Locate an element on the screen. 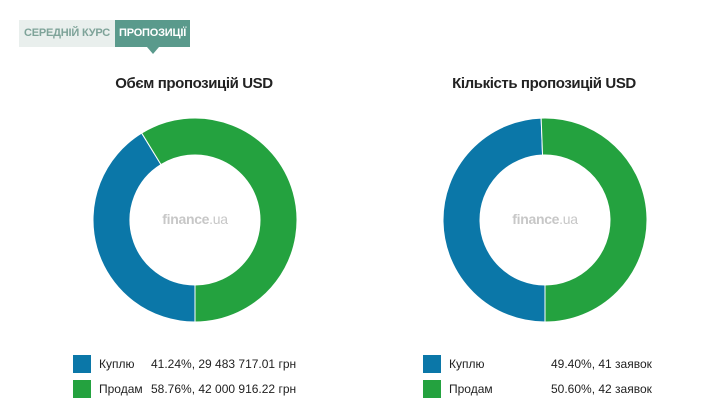 The width and height of the screenshot is (720, 407). tab-offers: ПРОПОЗИЦІЇ is located at coordinates (153, 37).